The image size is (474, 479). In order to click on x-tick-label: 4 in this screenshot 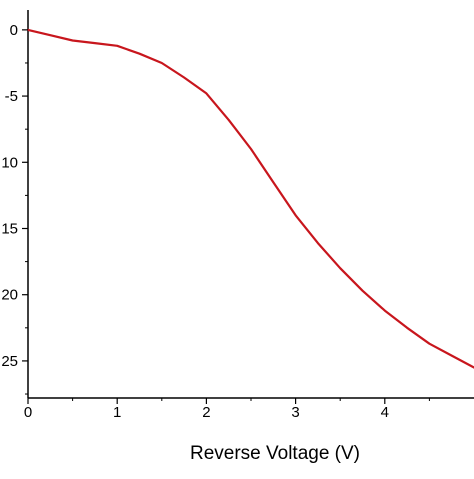, I will do `click(385, 412)`.